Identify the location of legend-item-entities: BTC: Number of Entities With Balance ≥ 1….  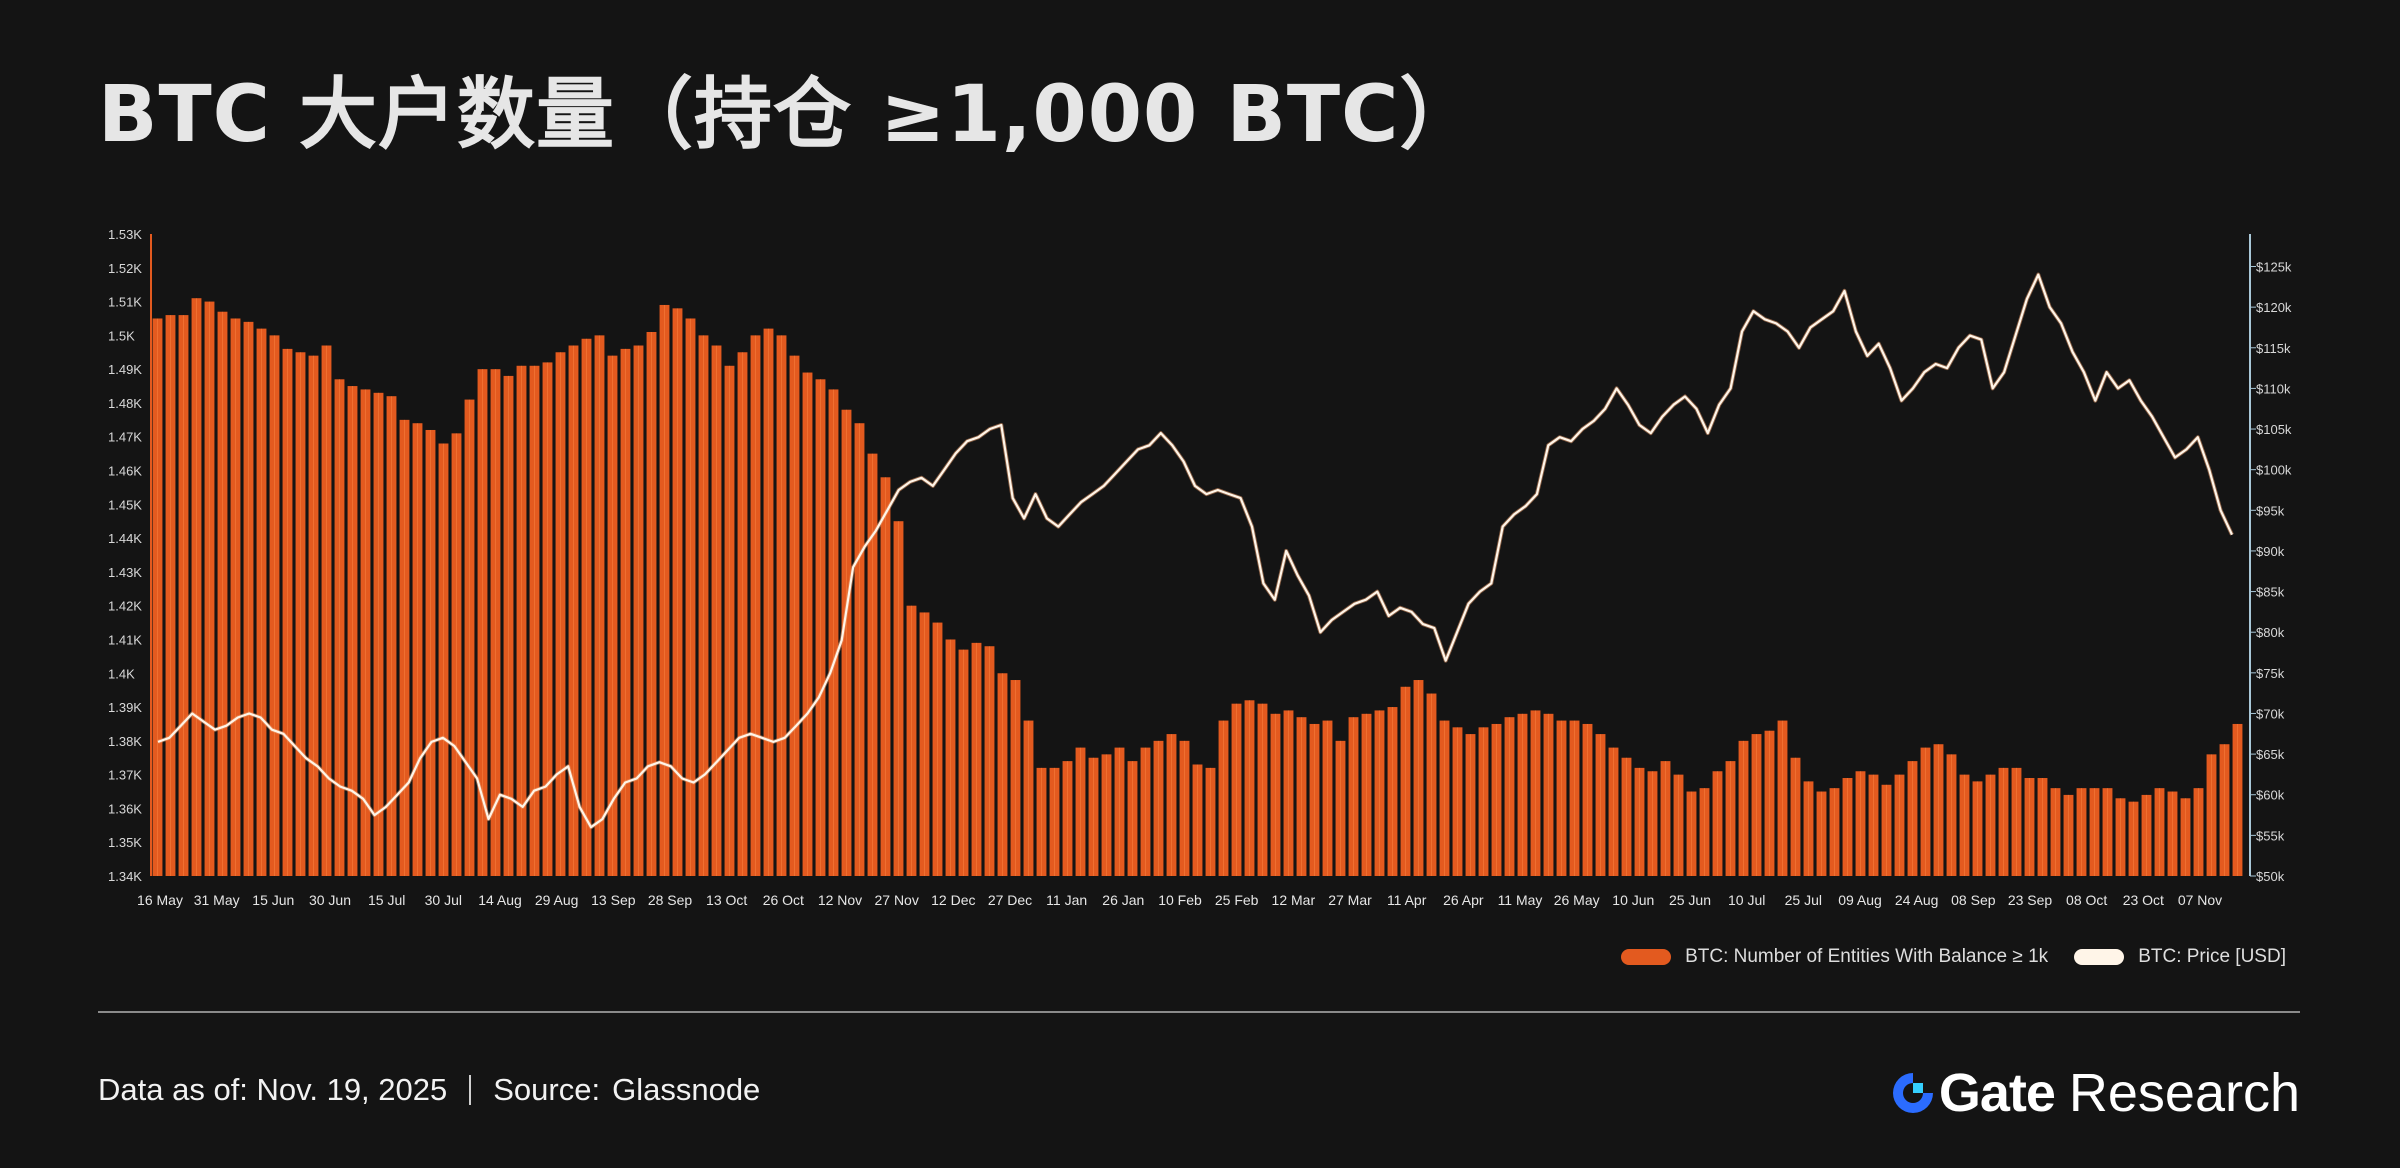
(1834, 957).